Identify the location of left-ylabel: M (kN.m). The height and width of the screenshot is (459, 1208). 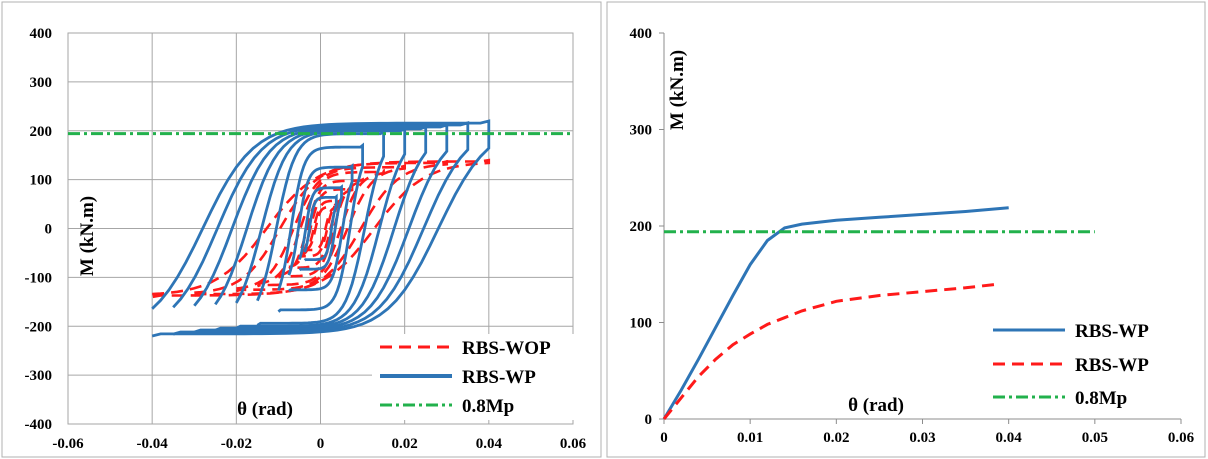
(87, 236).